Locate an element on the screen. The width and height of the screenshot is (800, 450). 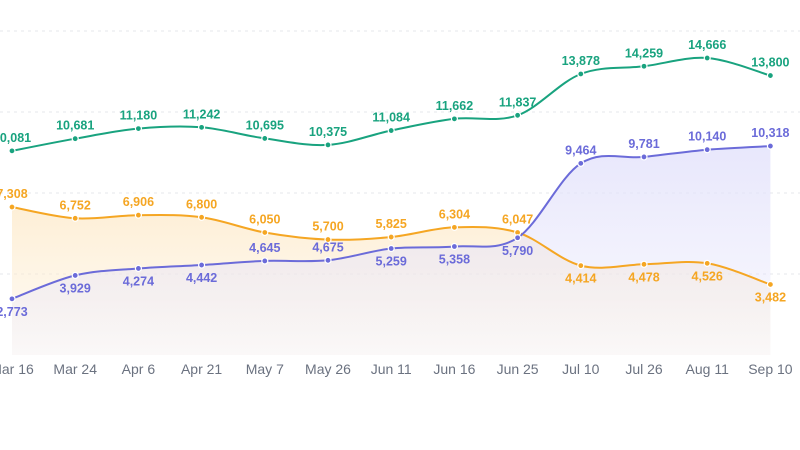
series-3-data-label: 5,790 is located at coordinates (517, 251).